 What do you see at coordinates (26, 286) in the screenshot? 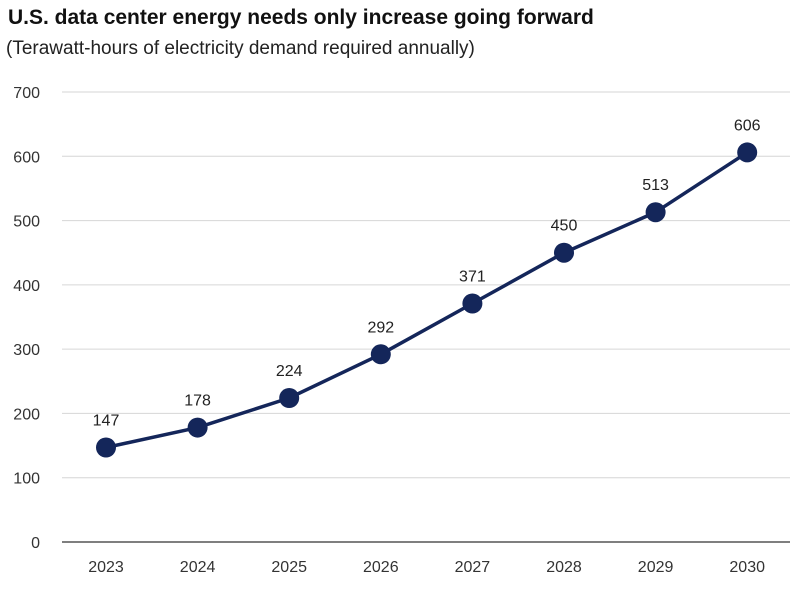
I see `y-tick-label: 400` at bounding box center [26, 286].